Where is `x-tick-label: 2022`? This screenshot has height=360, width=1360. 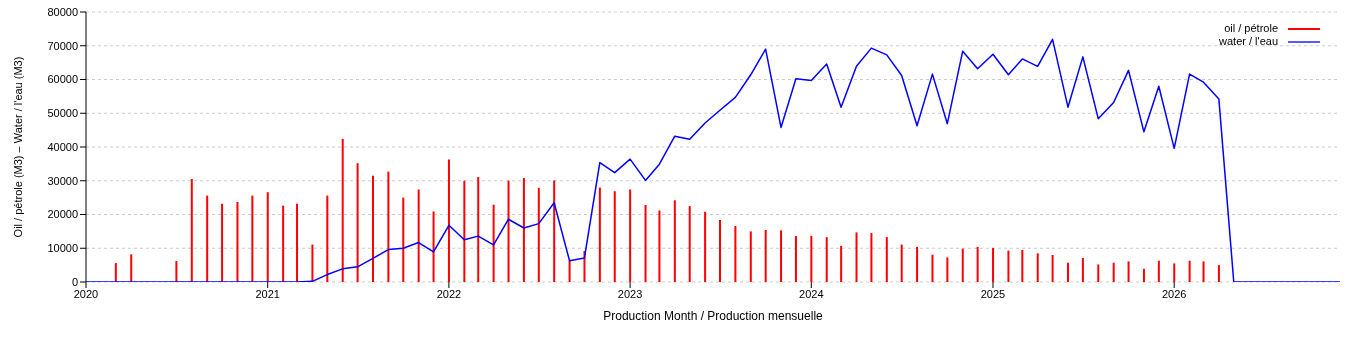
x-tick-label: 2022 is located at coordinates (449, 293).